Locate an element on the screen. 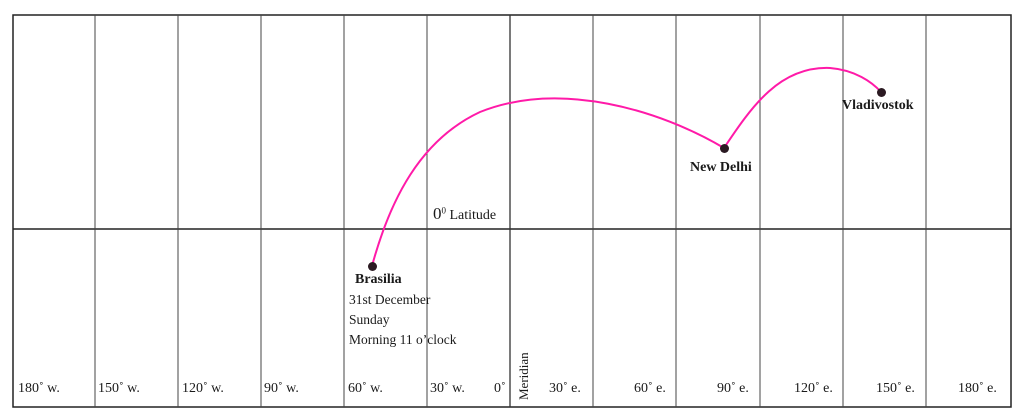 The width and height of the screenshot is (1024, 417). note-time: Morning 11 o’clock is located at coordinates (403, 339).